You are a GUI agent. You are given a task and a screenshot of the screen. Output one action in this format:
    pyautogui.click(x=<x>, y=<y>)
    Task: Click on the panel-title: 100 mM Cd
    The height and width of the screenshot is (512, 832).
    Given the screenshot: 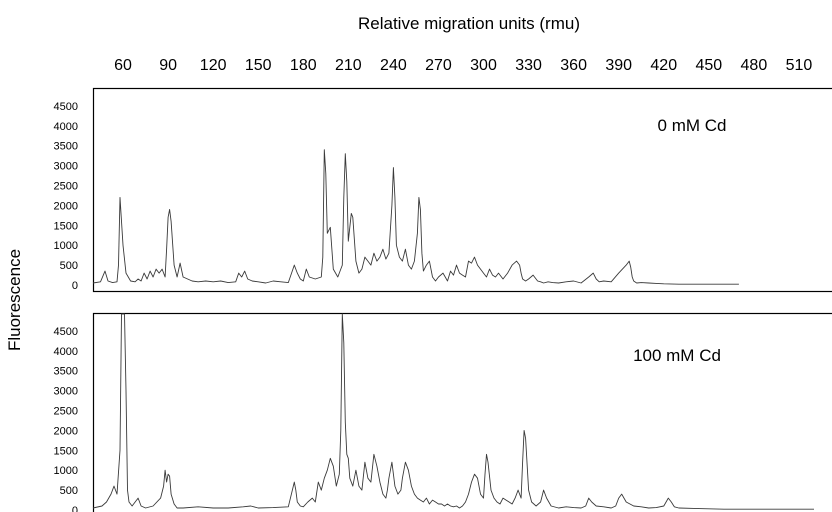 What is the action you would take?
    pyautogui.click(x=677, y=355)
    